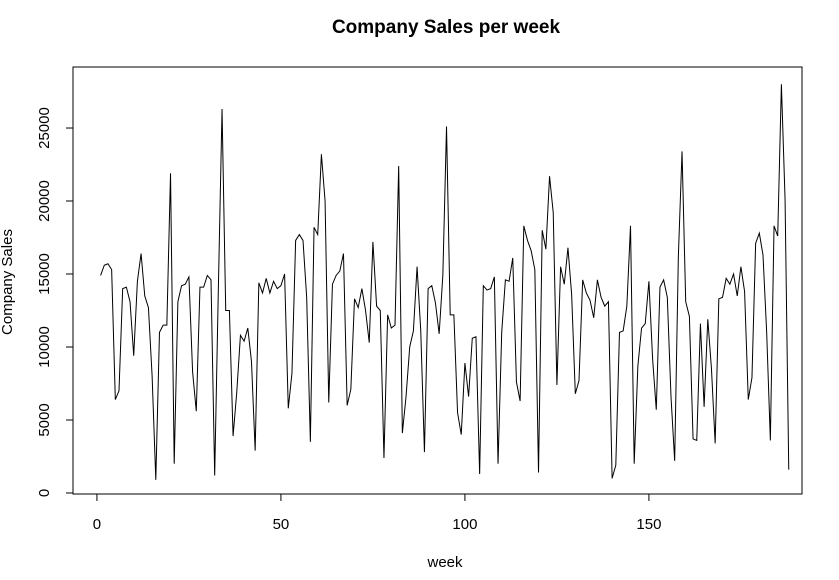  Describe the element at coordinates (446, 27) in the screenshot. I see `chart-title: Company Sales per week` at that location.